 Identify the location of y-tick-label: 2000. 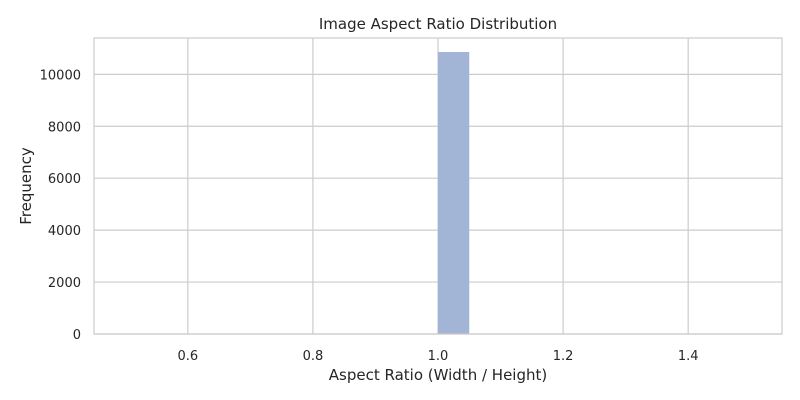
(64, 283).